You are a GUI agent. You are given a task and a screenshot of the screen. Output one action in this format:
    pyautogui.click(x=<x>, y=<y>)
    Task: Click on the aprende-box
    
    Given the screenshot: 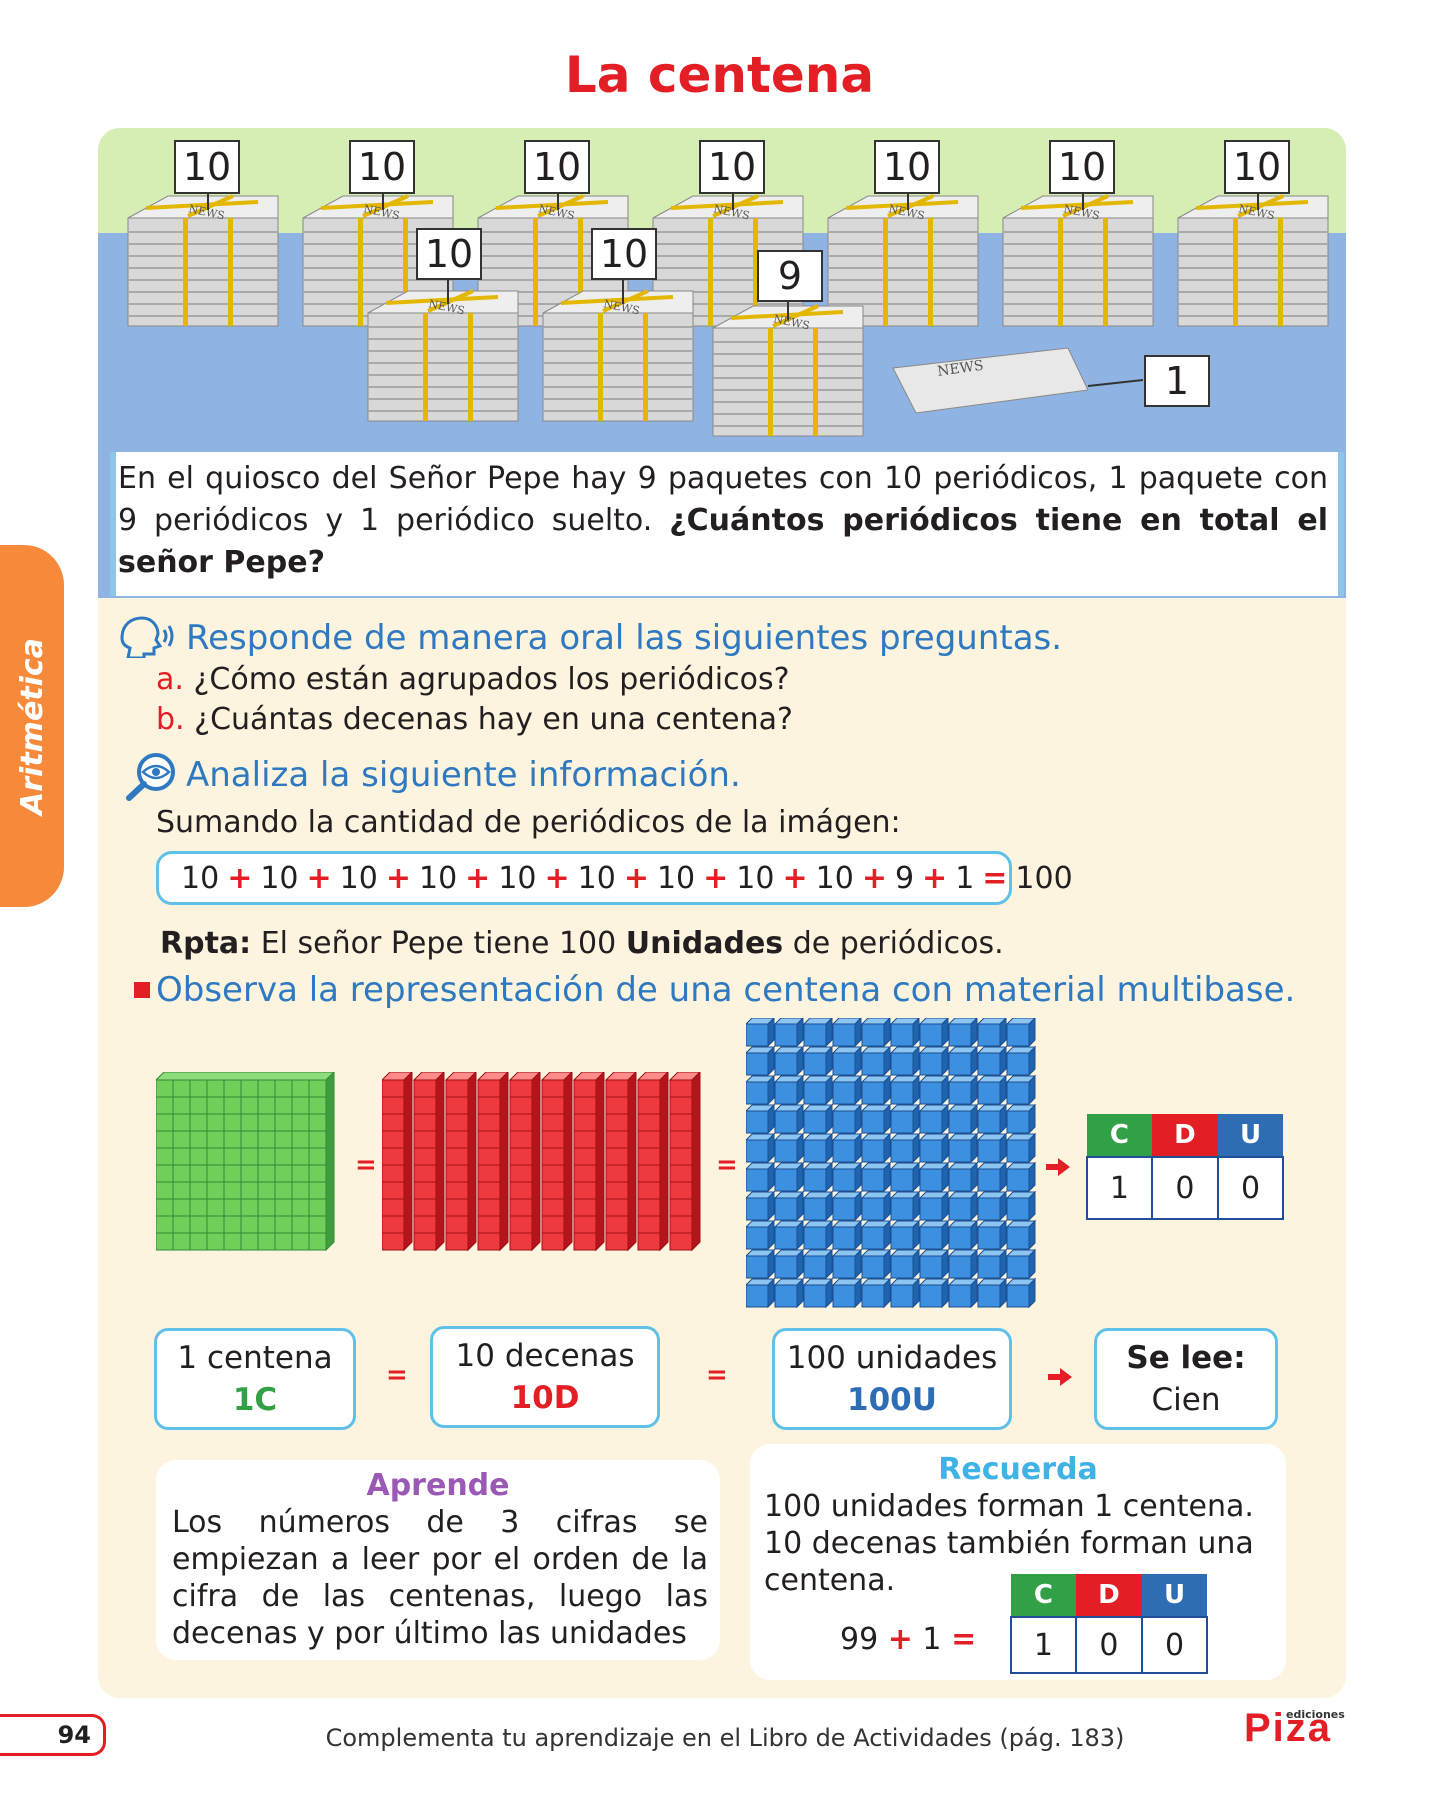 What is the action you would take?
    pyautogui.click(x=438, y=1560)
    